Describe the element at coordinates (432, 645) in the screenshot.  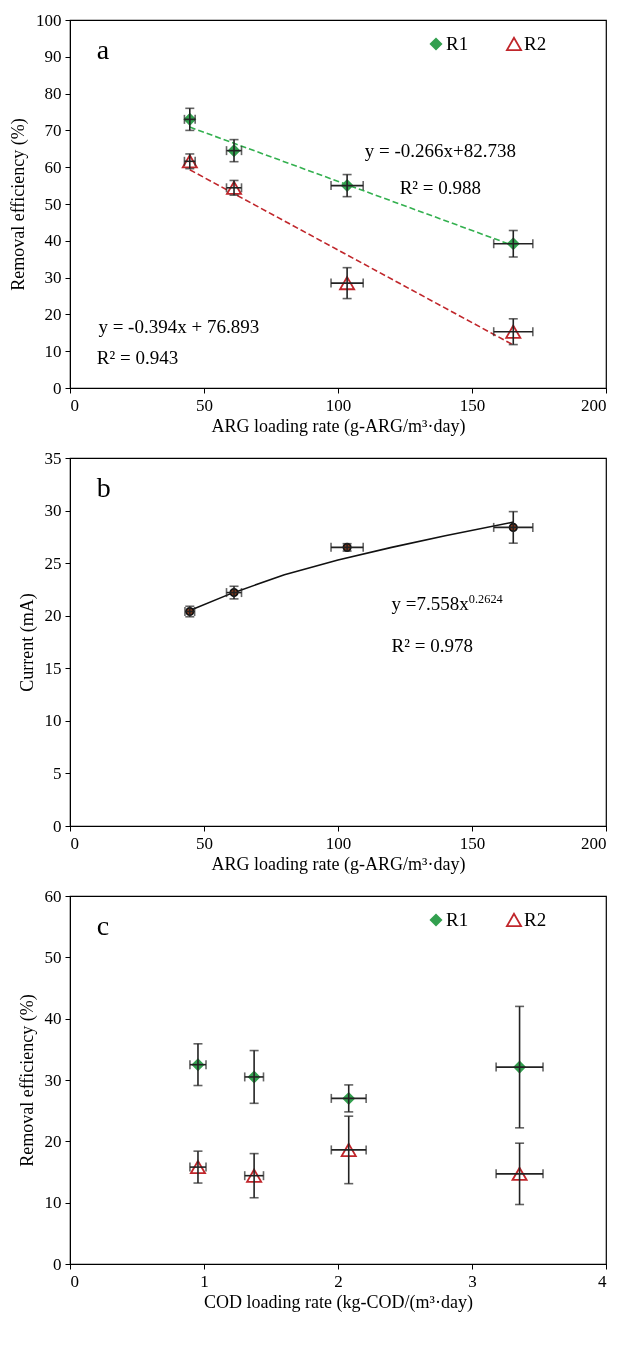
I see `annotation: R² = 0.978` at that location.